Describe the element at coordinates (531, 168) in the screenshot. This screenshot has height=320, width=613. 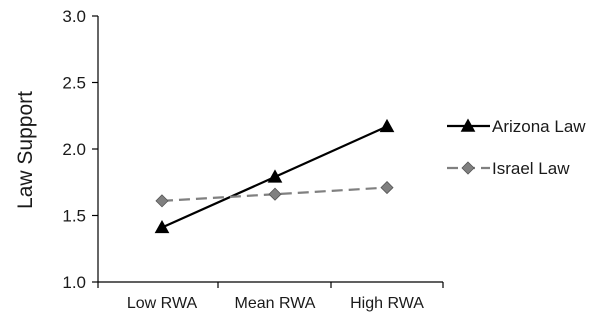
I see `legend-label-1: Israel Law` at that location.